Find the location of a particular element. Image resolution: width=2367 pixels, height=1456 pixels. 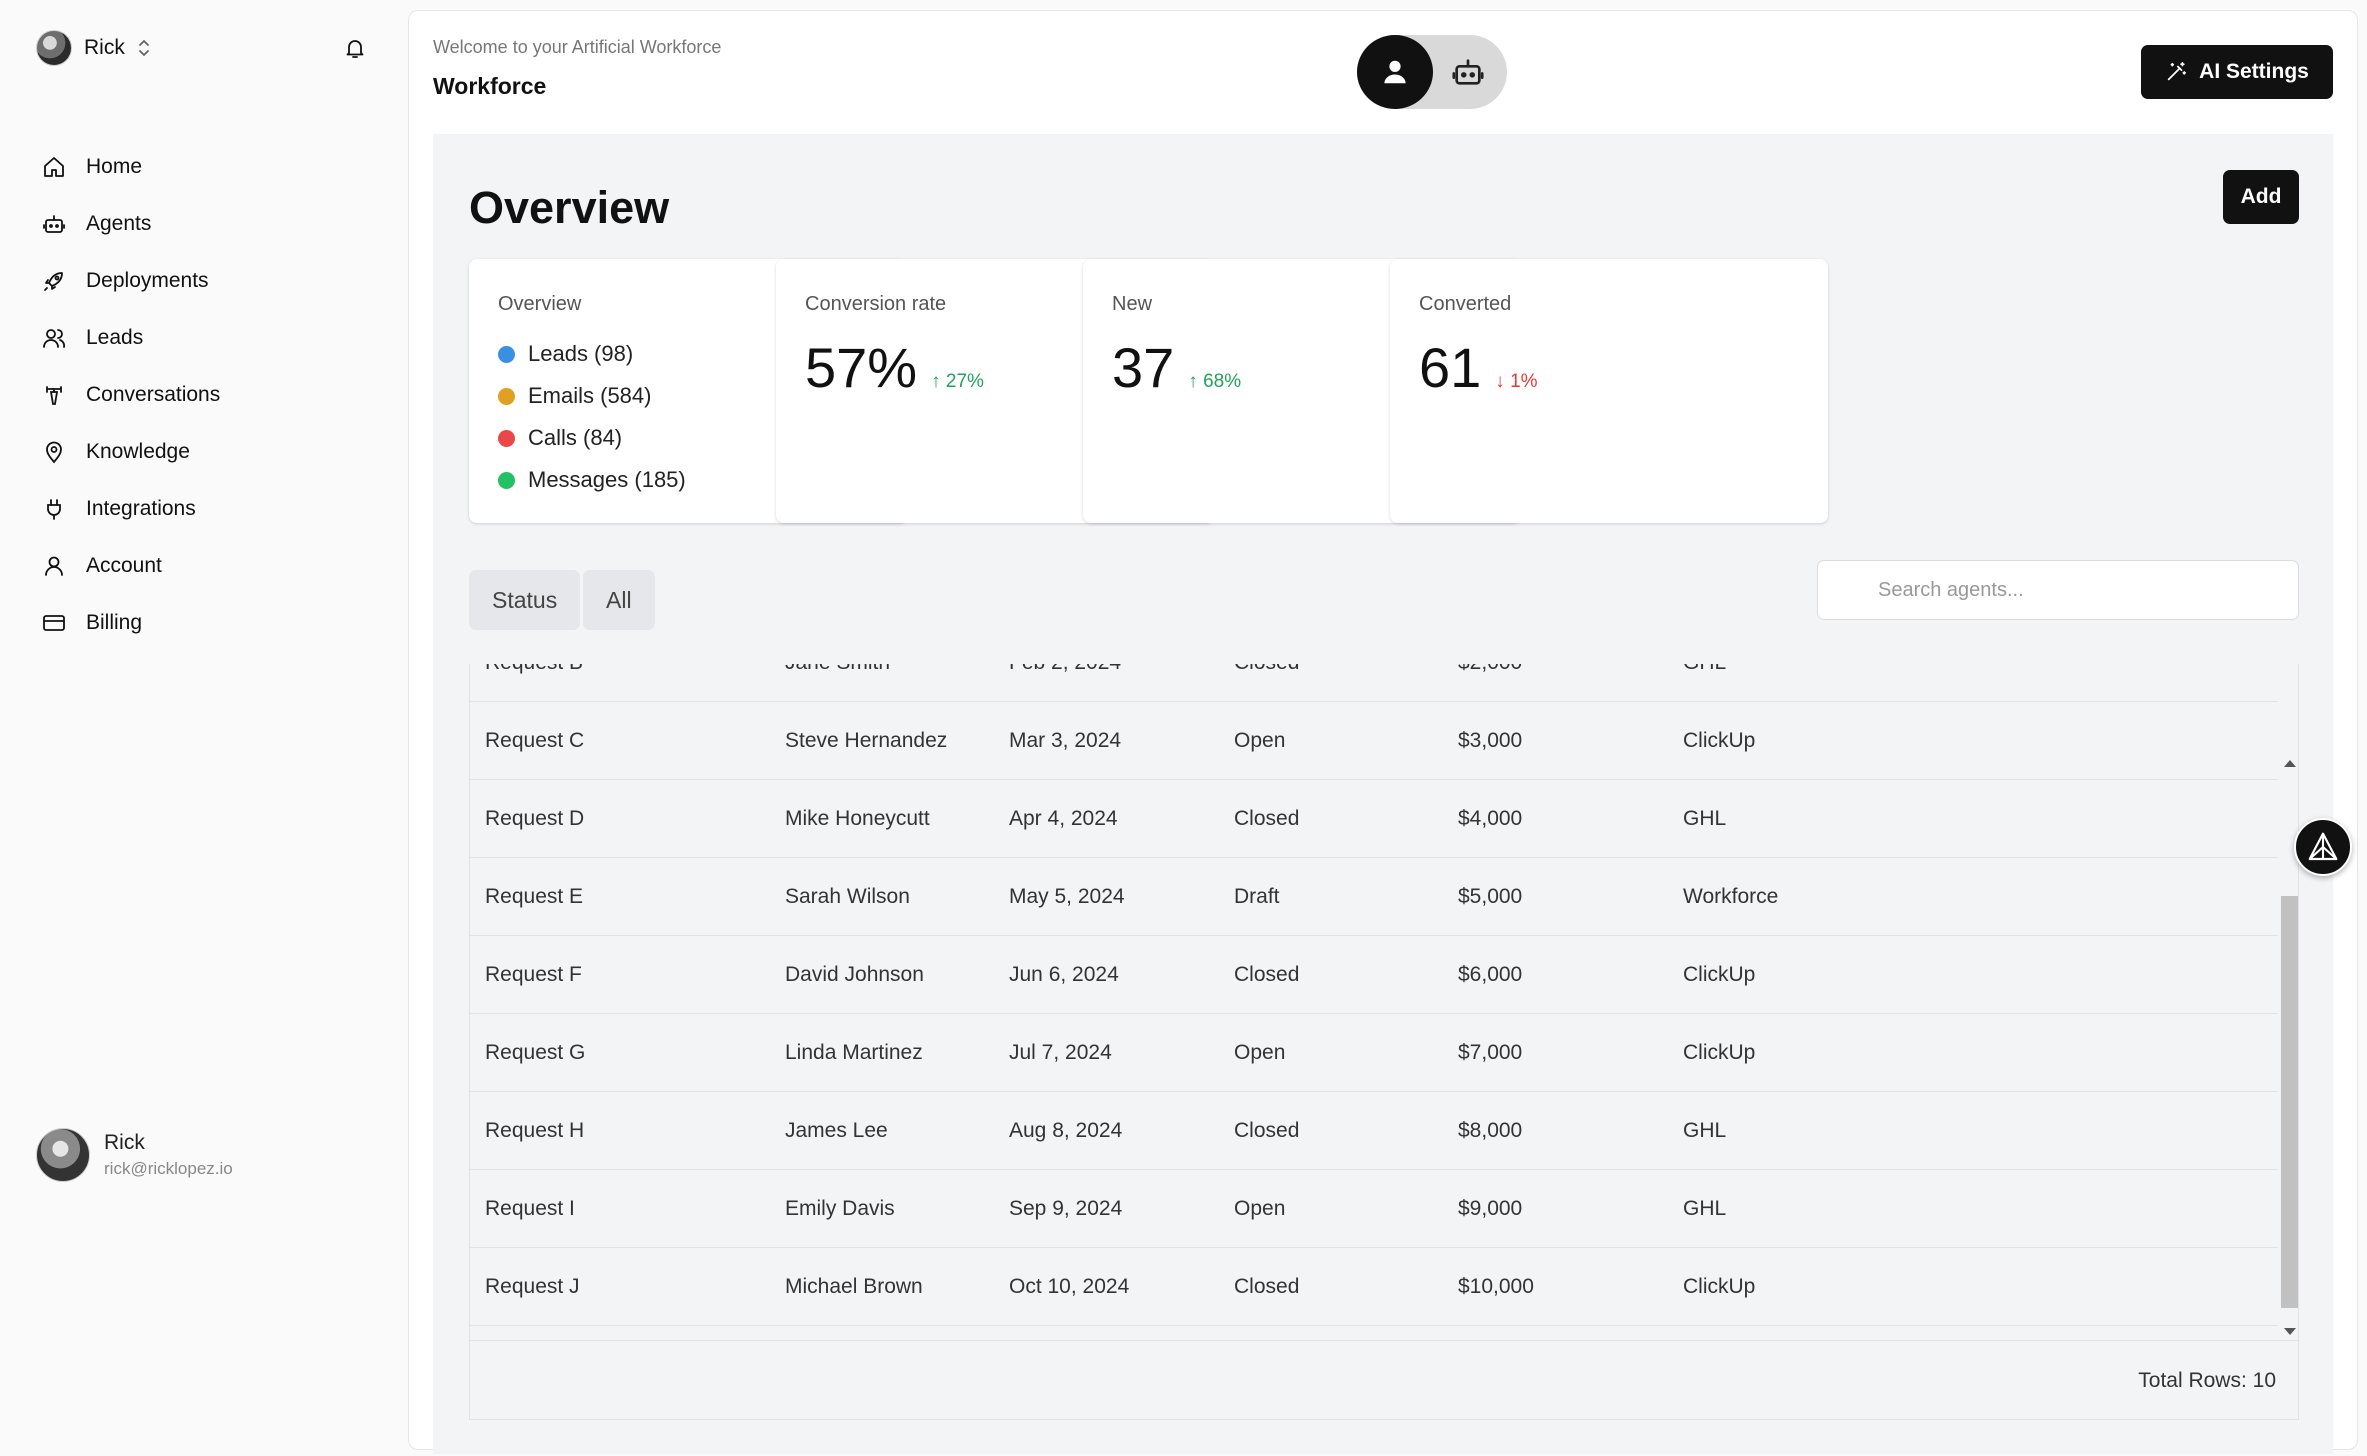

table-cell: Sarah Wilson is located at coordinates (847, 896).